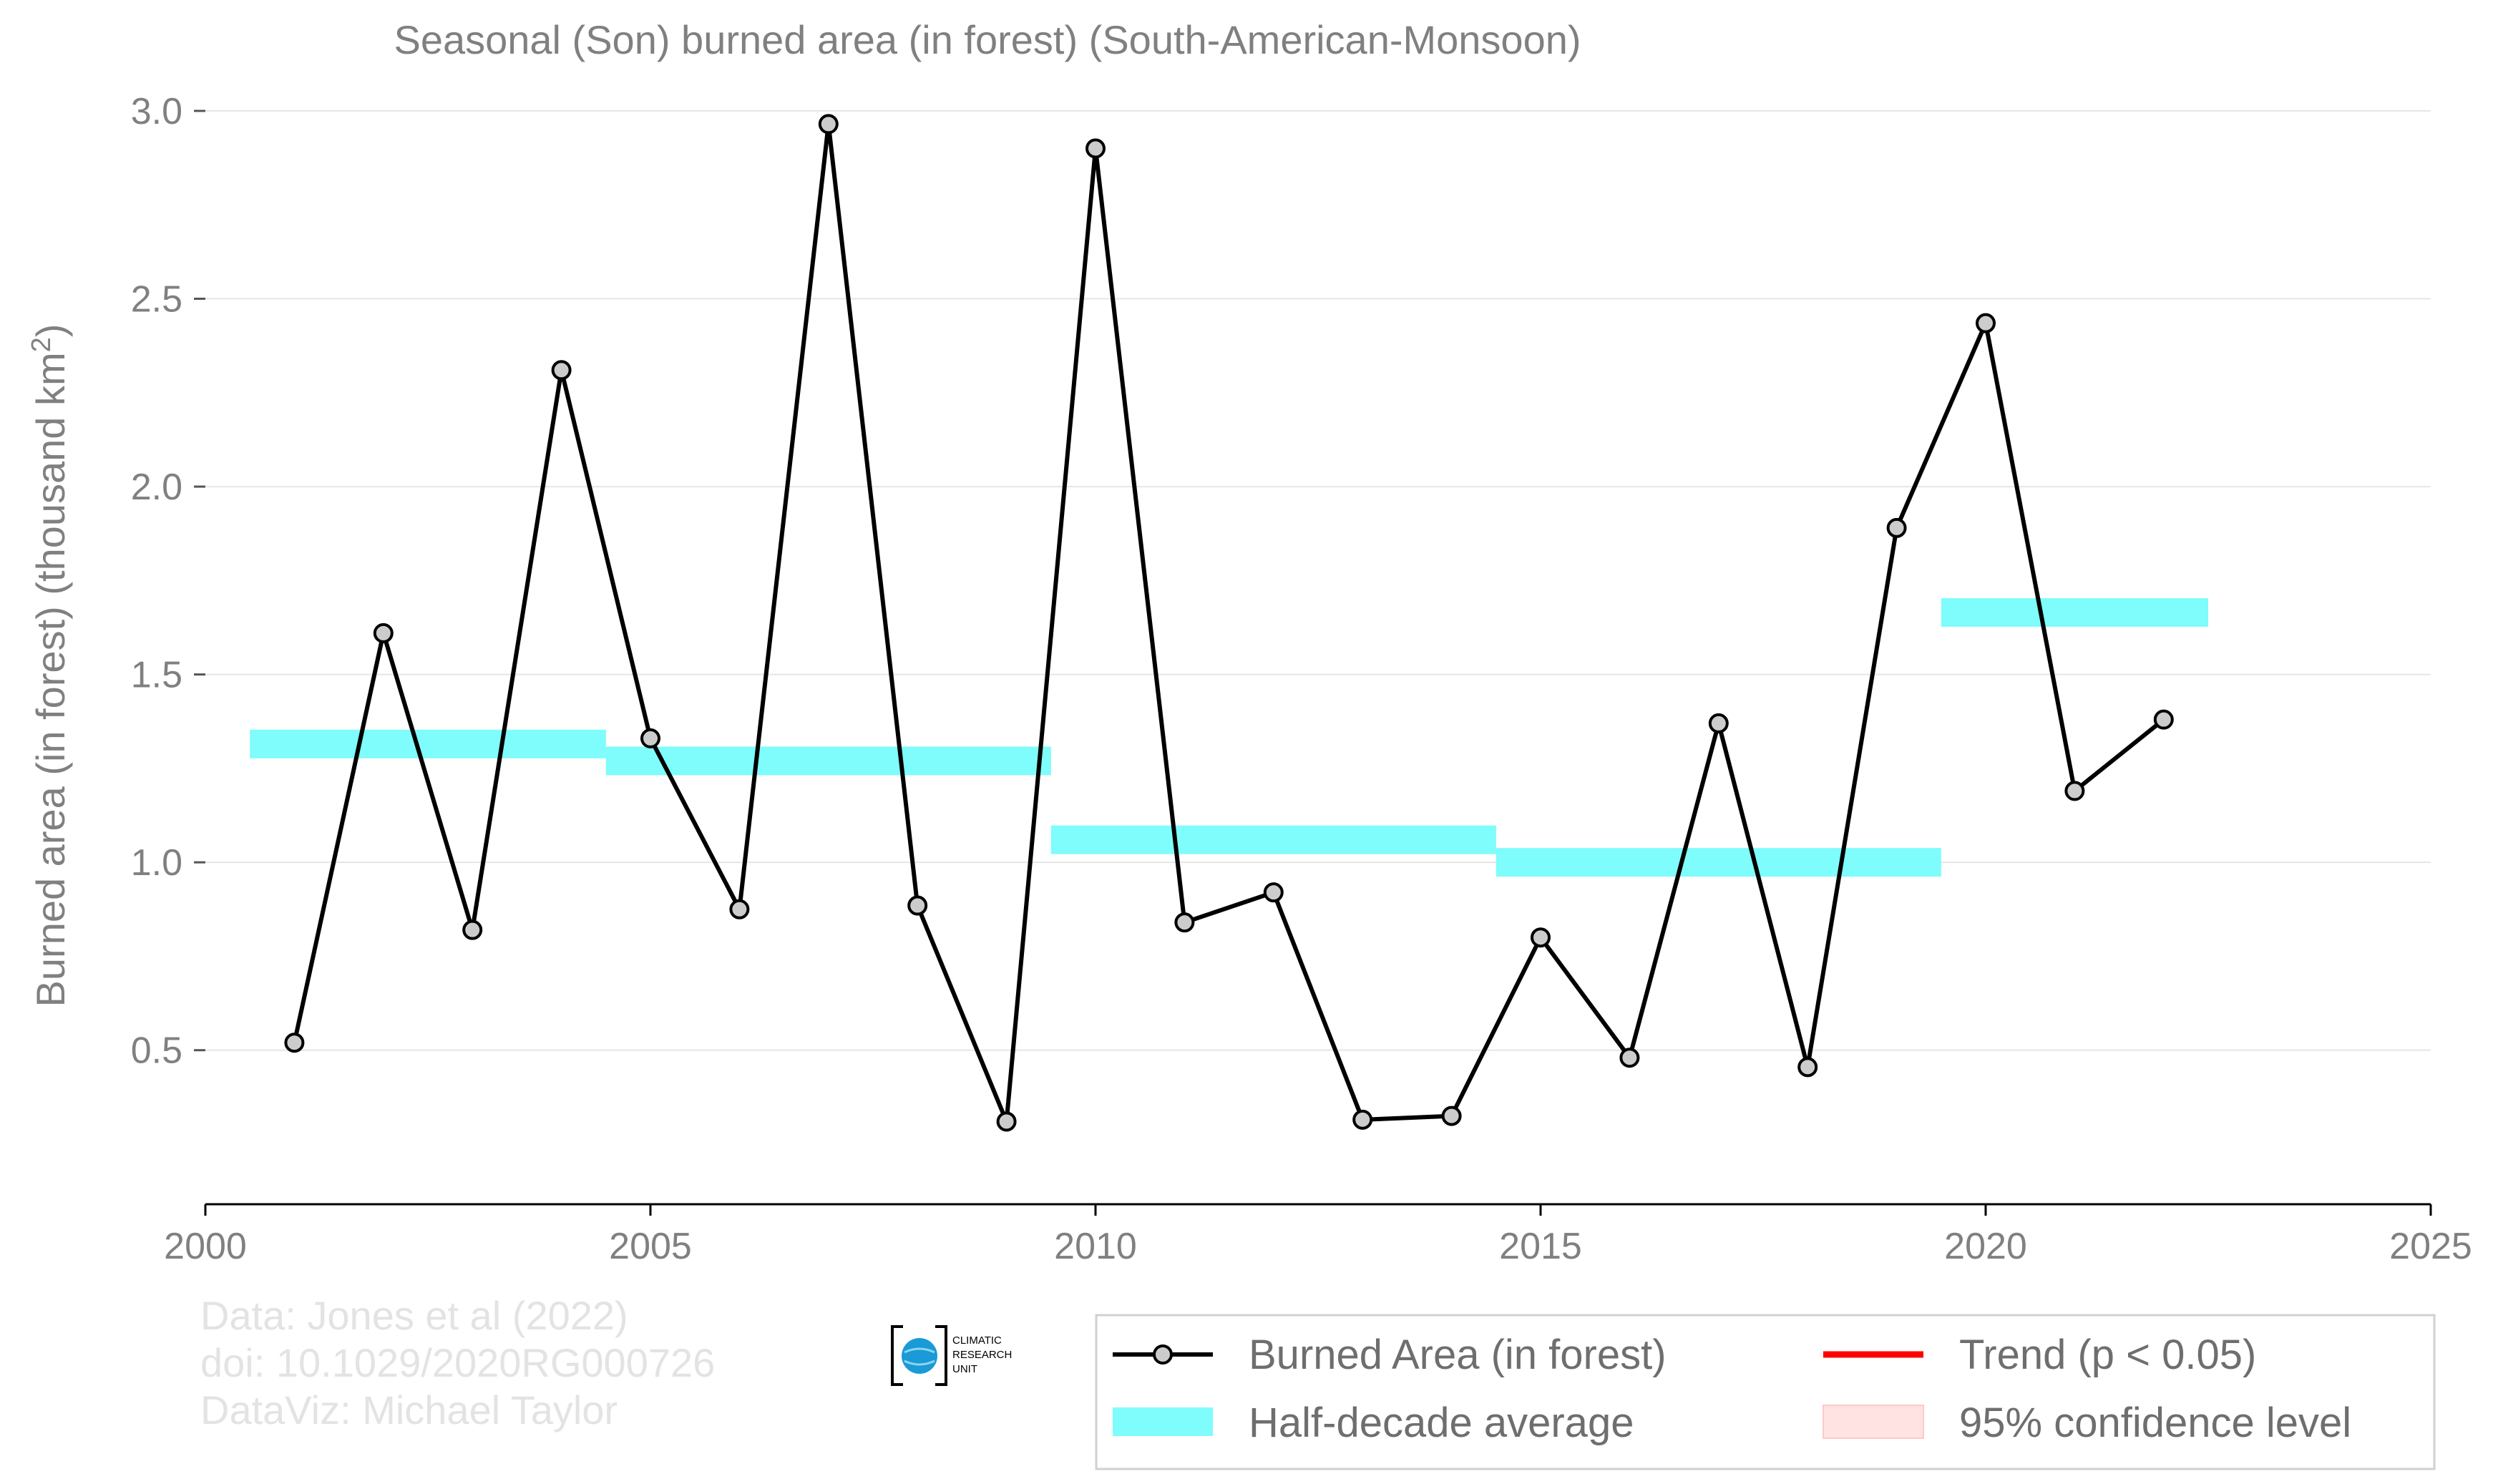 The width and height of the screenshot is (2498, 1484). Describe the element at coordinates (977, 1340) in the screenshot. I see `logo-text-line-1: CLIMATIC` at that location.